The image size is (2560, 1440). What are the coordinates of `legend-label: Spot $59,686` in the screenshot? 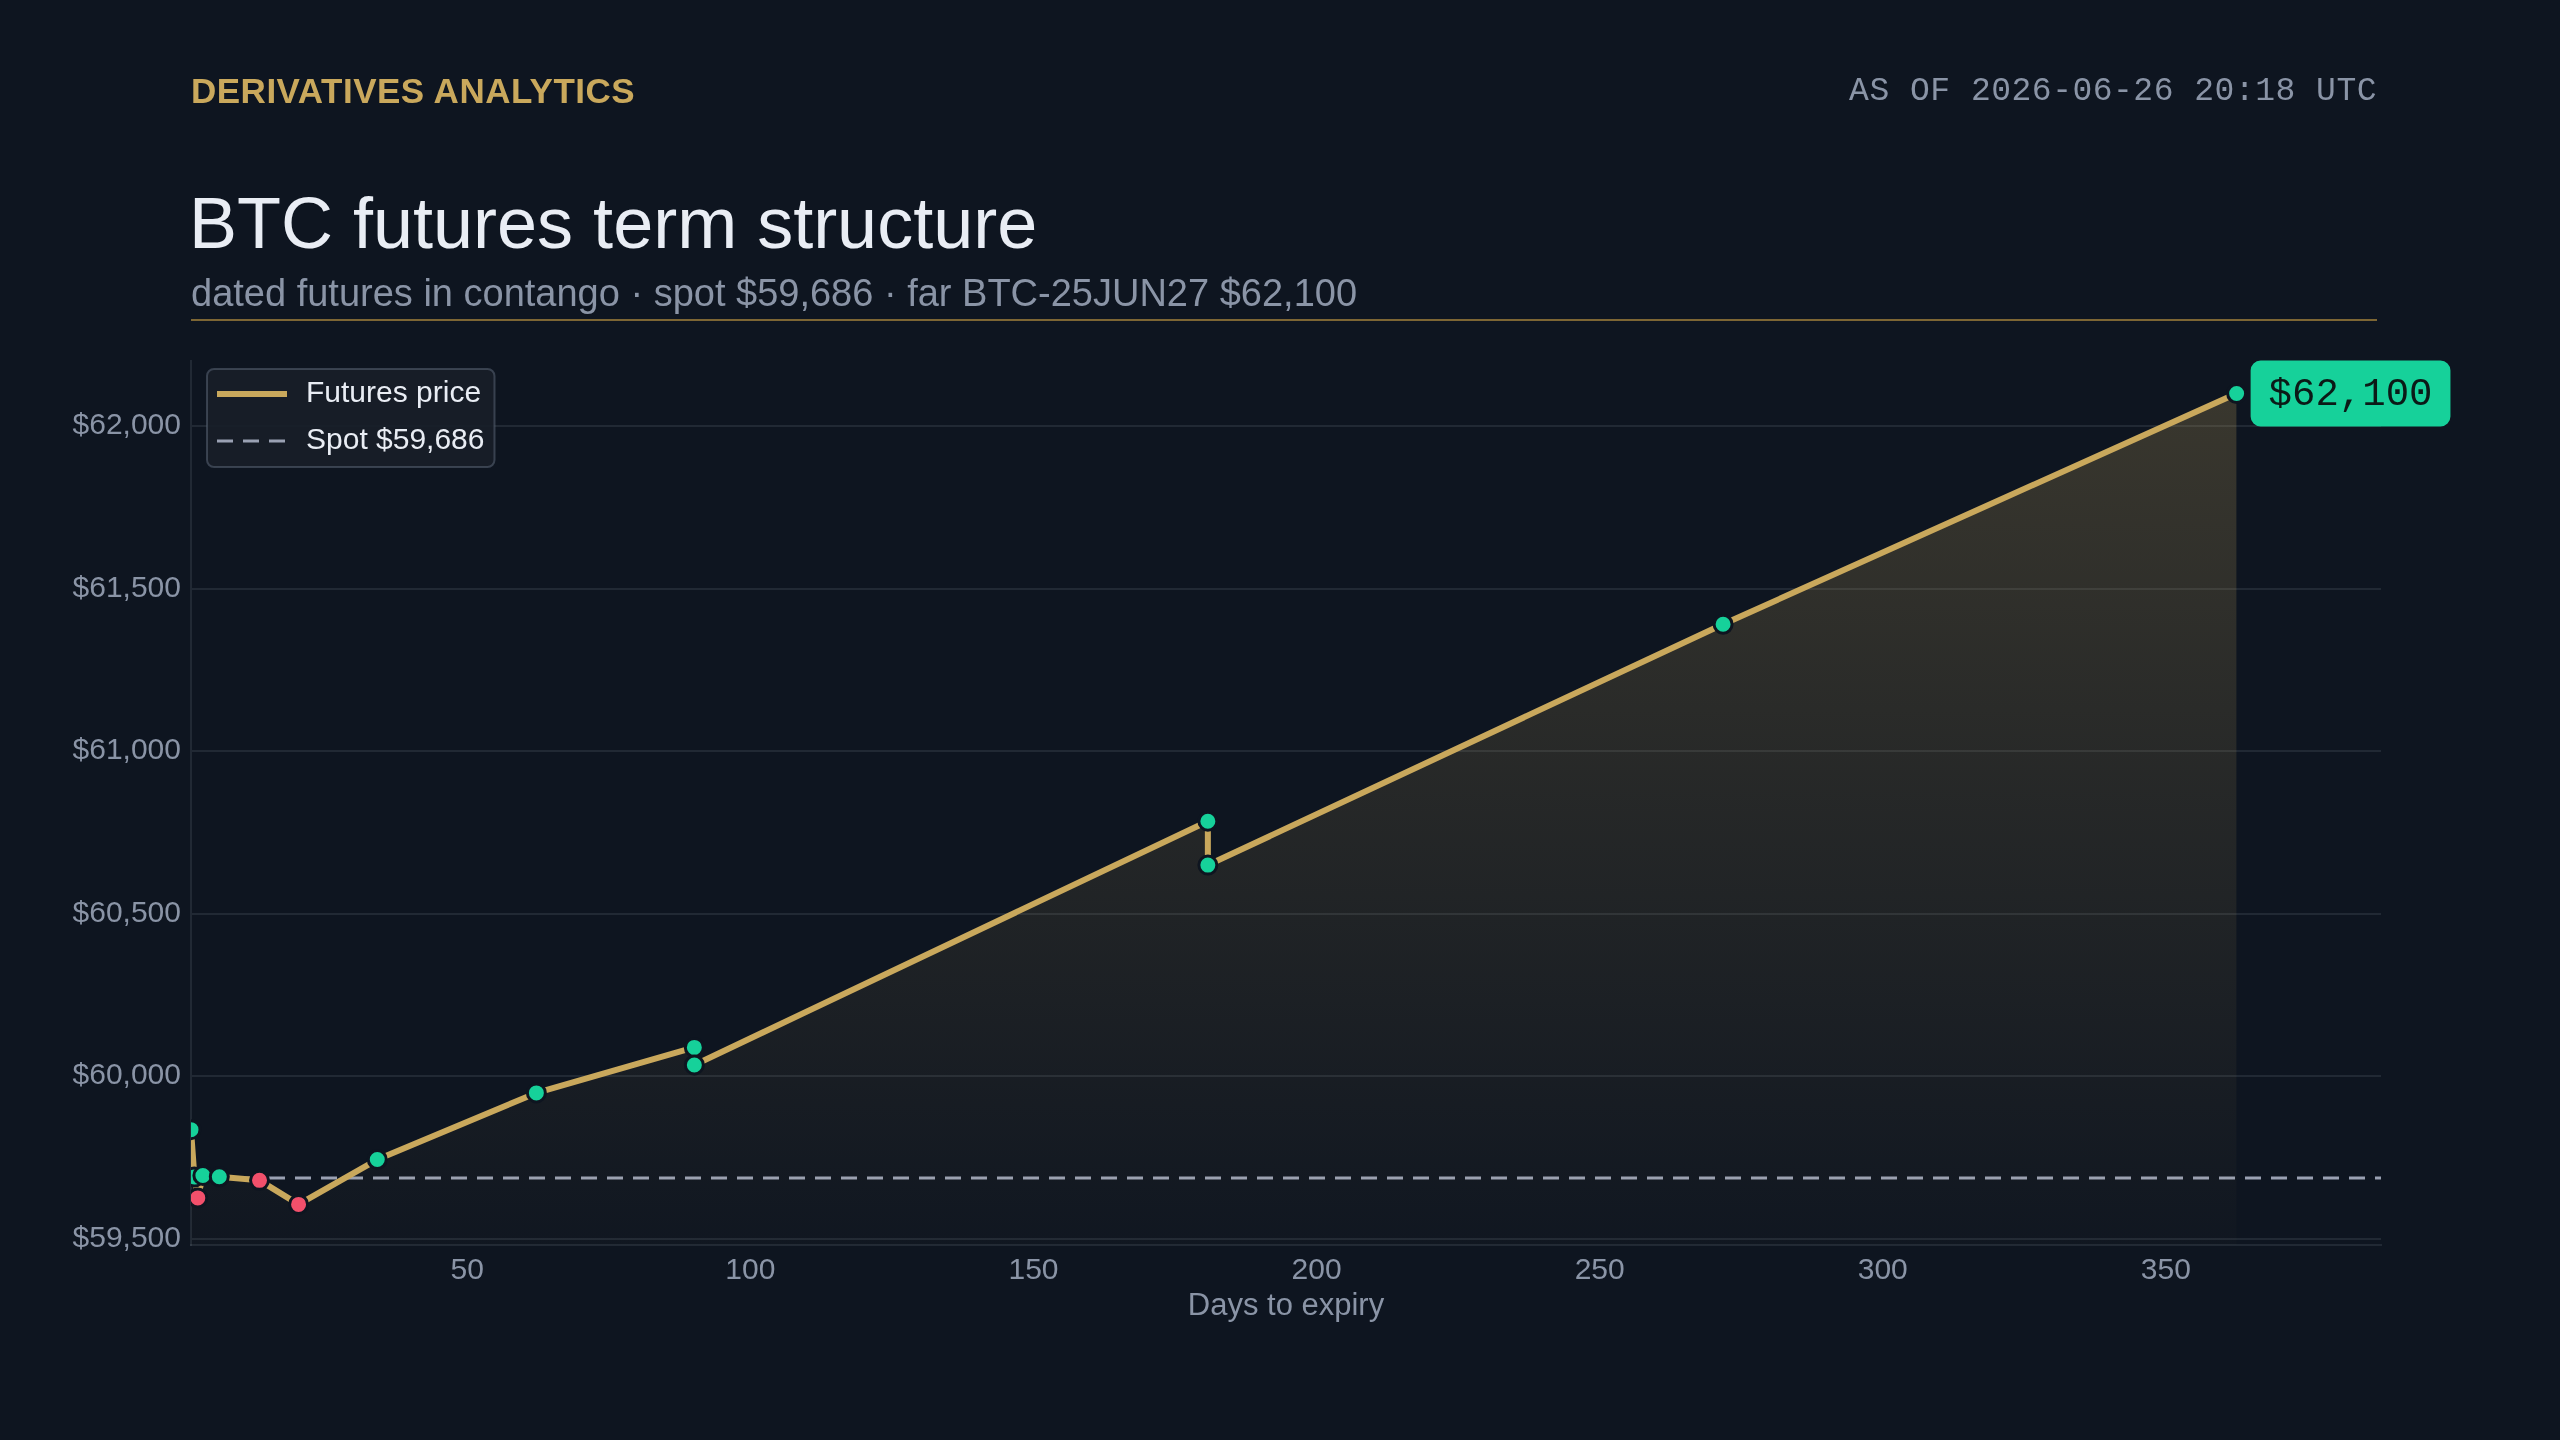 It's located at (395, 439).